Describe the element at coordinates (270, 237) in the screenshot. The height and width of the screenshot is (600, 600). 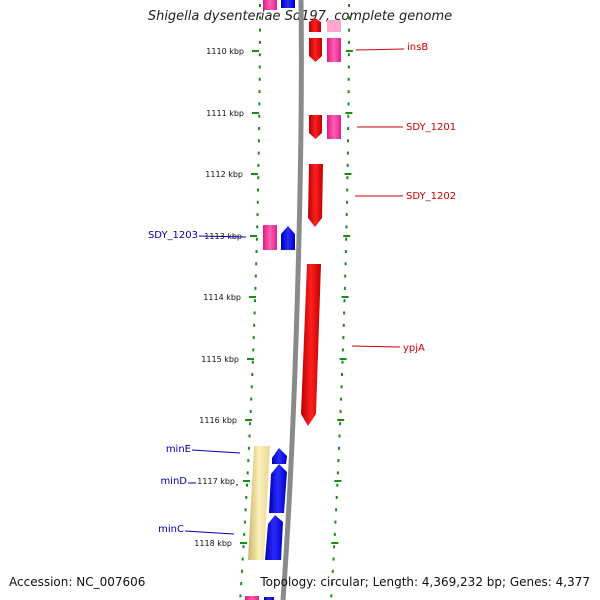
I see `feature-pink-sdy1203` at that location.